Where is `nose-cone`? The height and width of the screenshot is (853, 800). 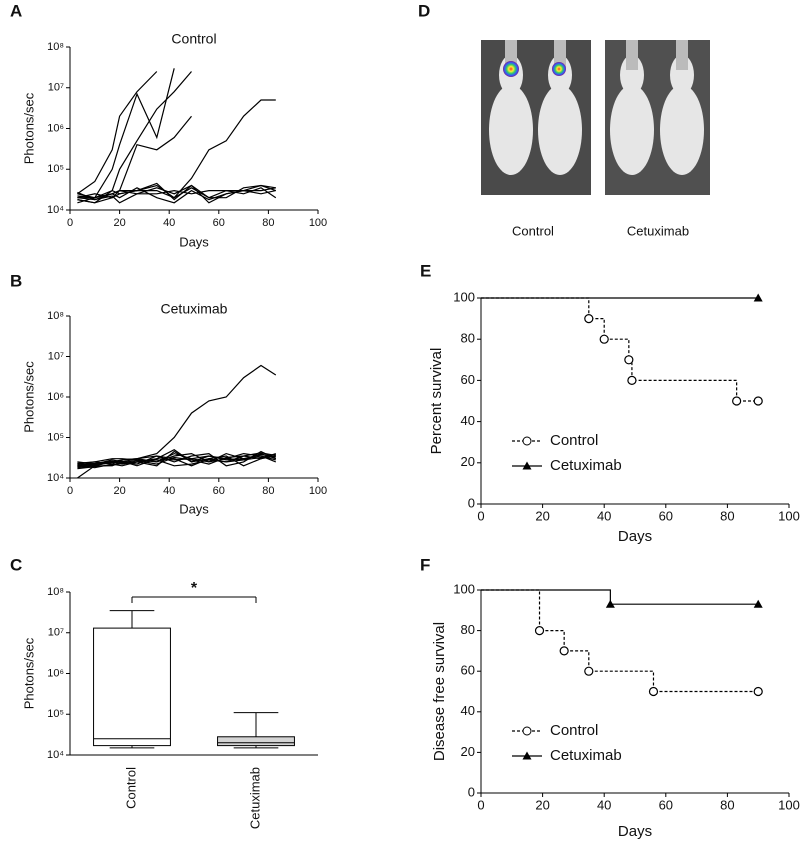 nose-cone is located at coordinates (682, 55).